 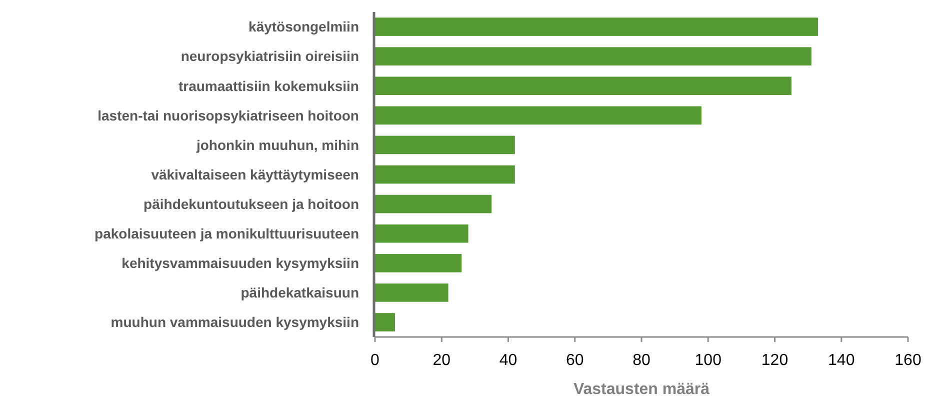 I want to click on y-tick-label: johonkin muuhun, mihin, so click(x=277, y=144).